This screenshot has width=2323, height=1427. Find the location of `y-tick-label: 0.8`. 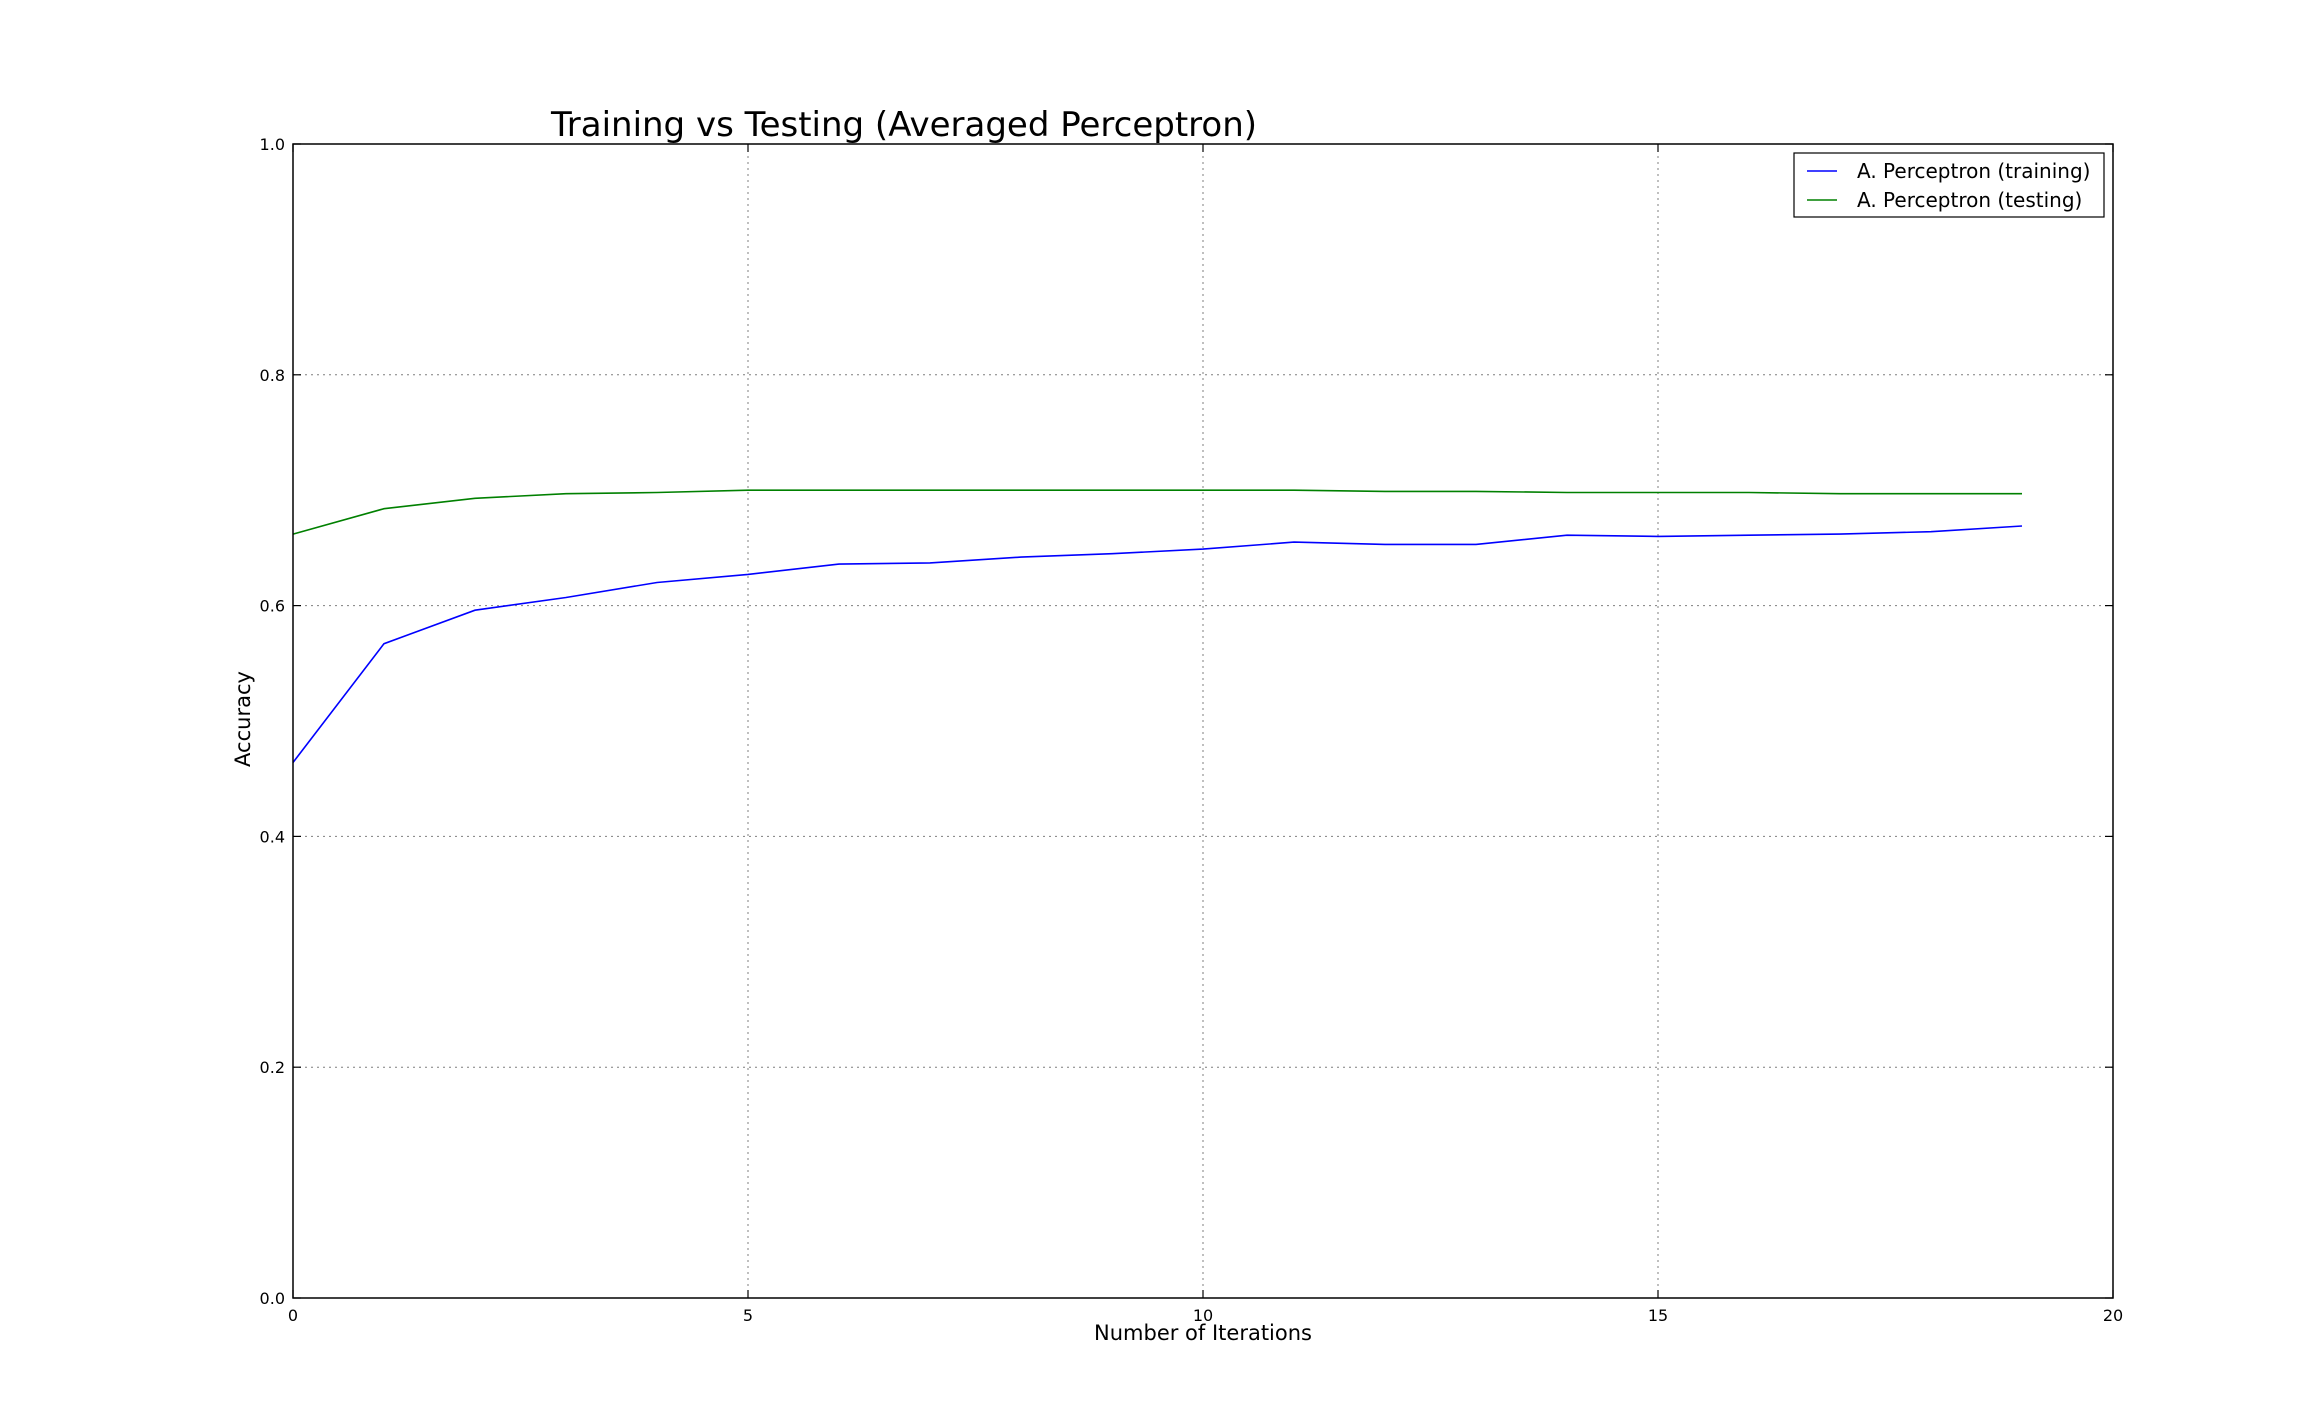

y-tick-label: 0.8 is located at coordinates (272, 375).